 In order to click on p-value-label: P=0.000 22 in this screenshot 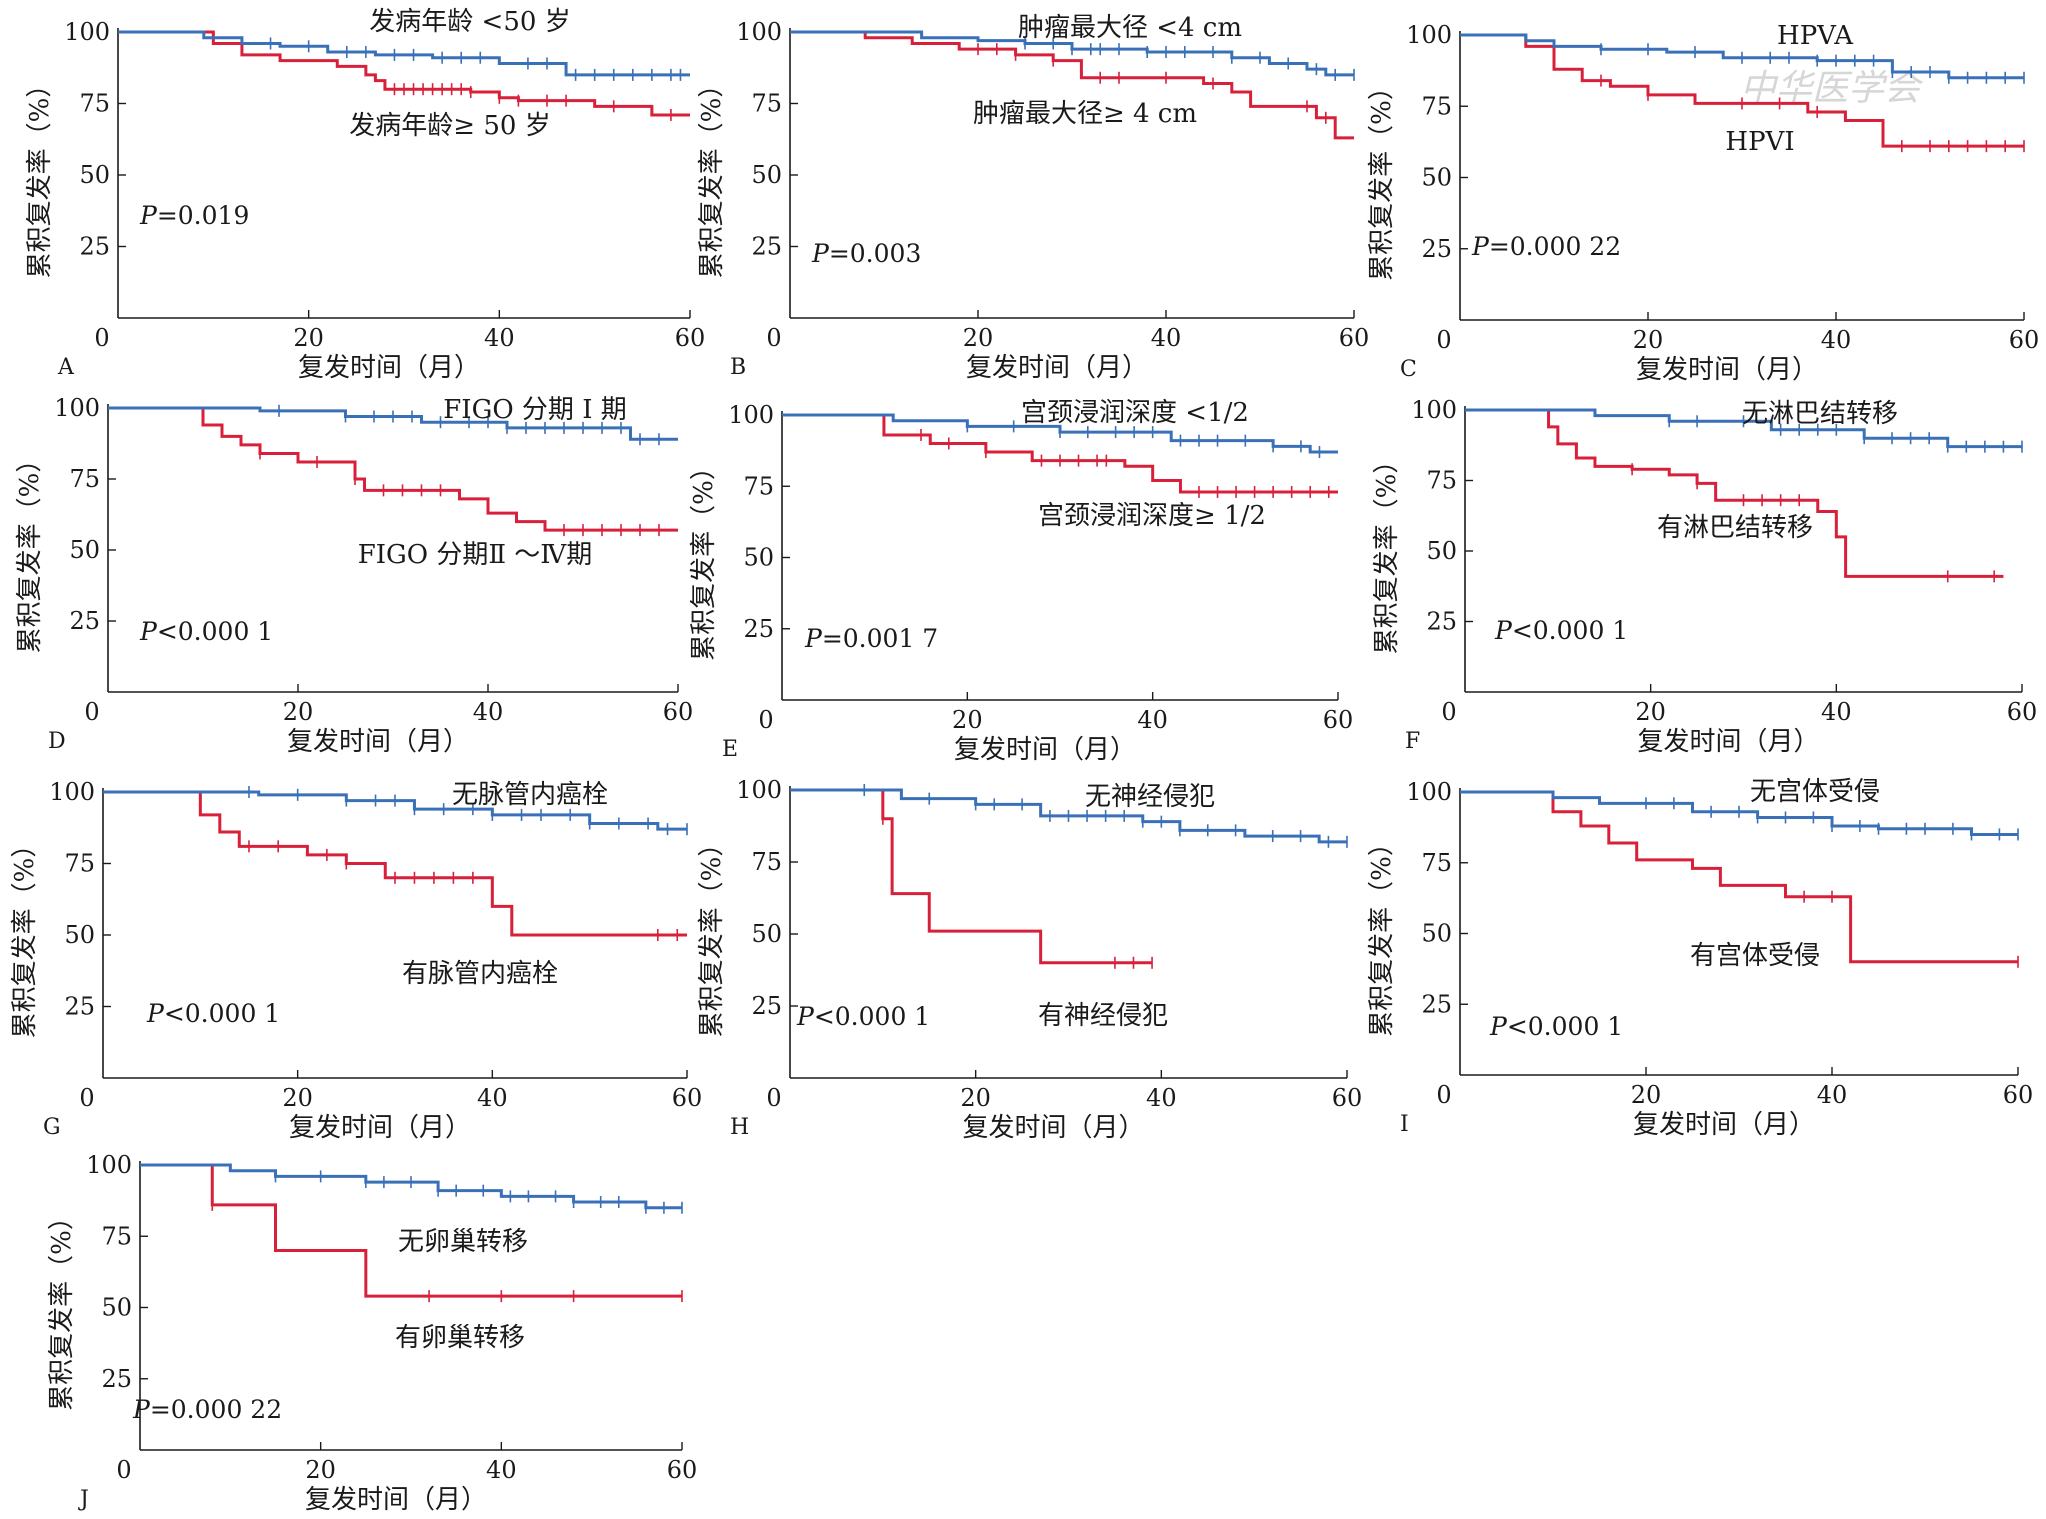, I will do `click(1546, 246)`.